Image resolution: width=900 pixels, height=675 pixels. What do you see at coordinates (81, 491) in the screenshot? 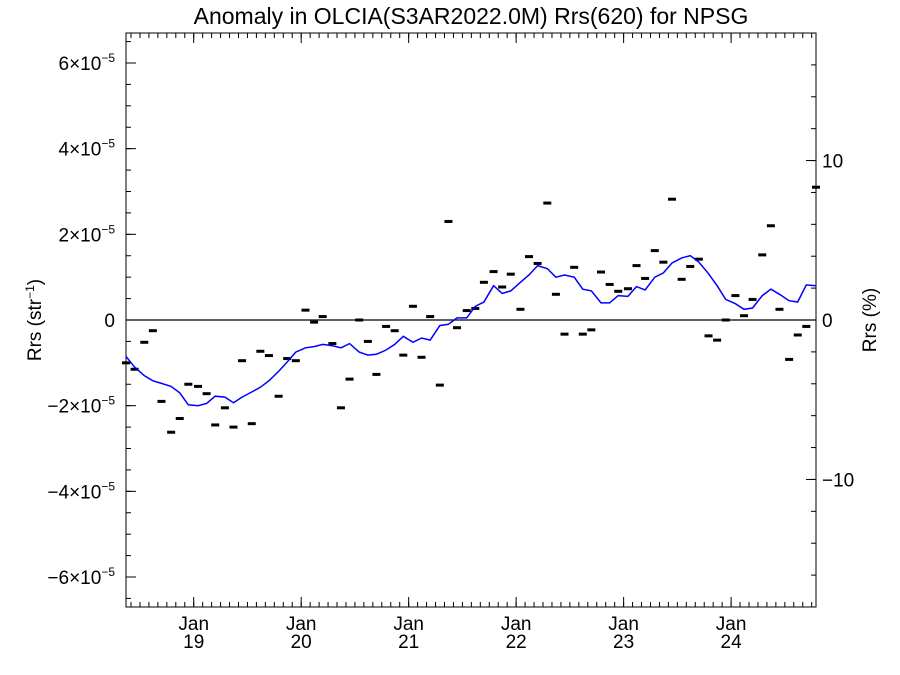
I see `y-tick-label: −4×10⁻⁵` at bounding box center [81, 491].